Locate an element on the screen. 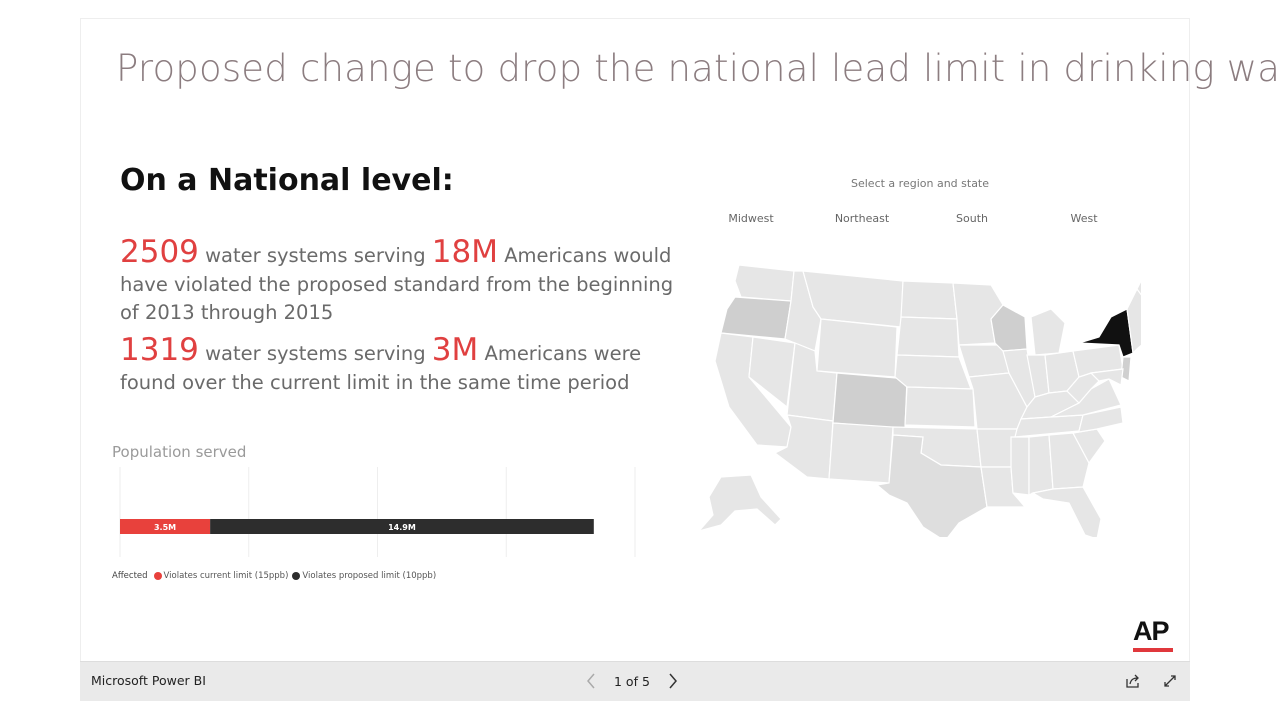 This screenshot has height=720, width=1280. state-texas is located at coordinates (931, 485).